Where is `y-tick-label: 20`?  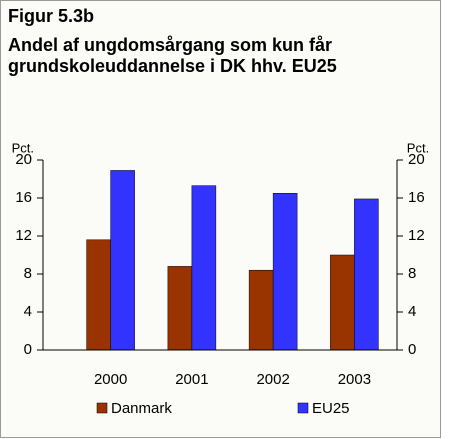 y-tick-label: 20 is located at coordinates (23, 159).